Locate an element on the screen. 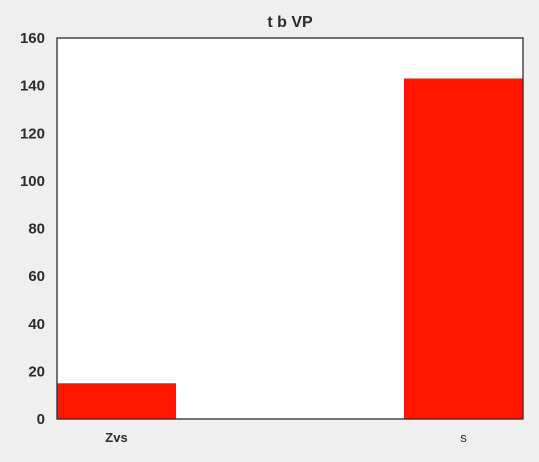  y-tick-label: 20 is located at coordinates (36, 371).